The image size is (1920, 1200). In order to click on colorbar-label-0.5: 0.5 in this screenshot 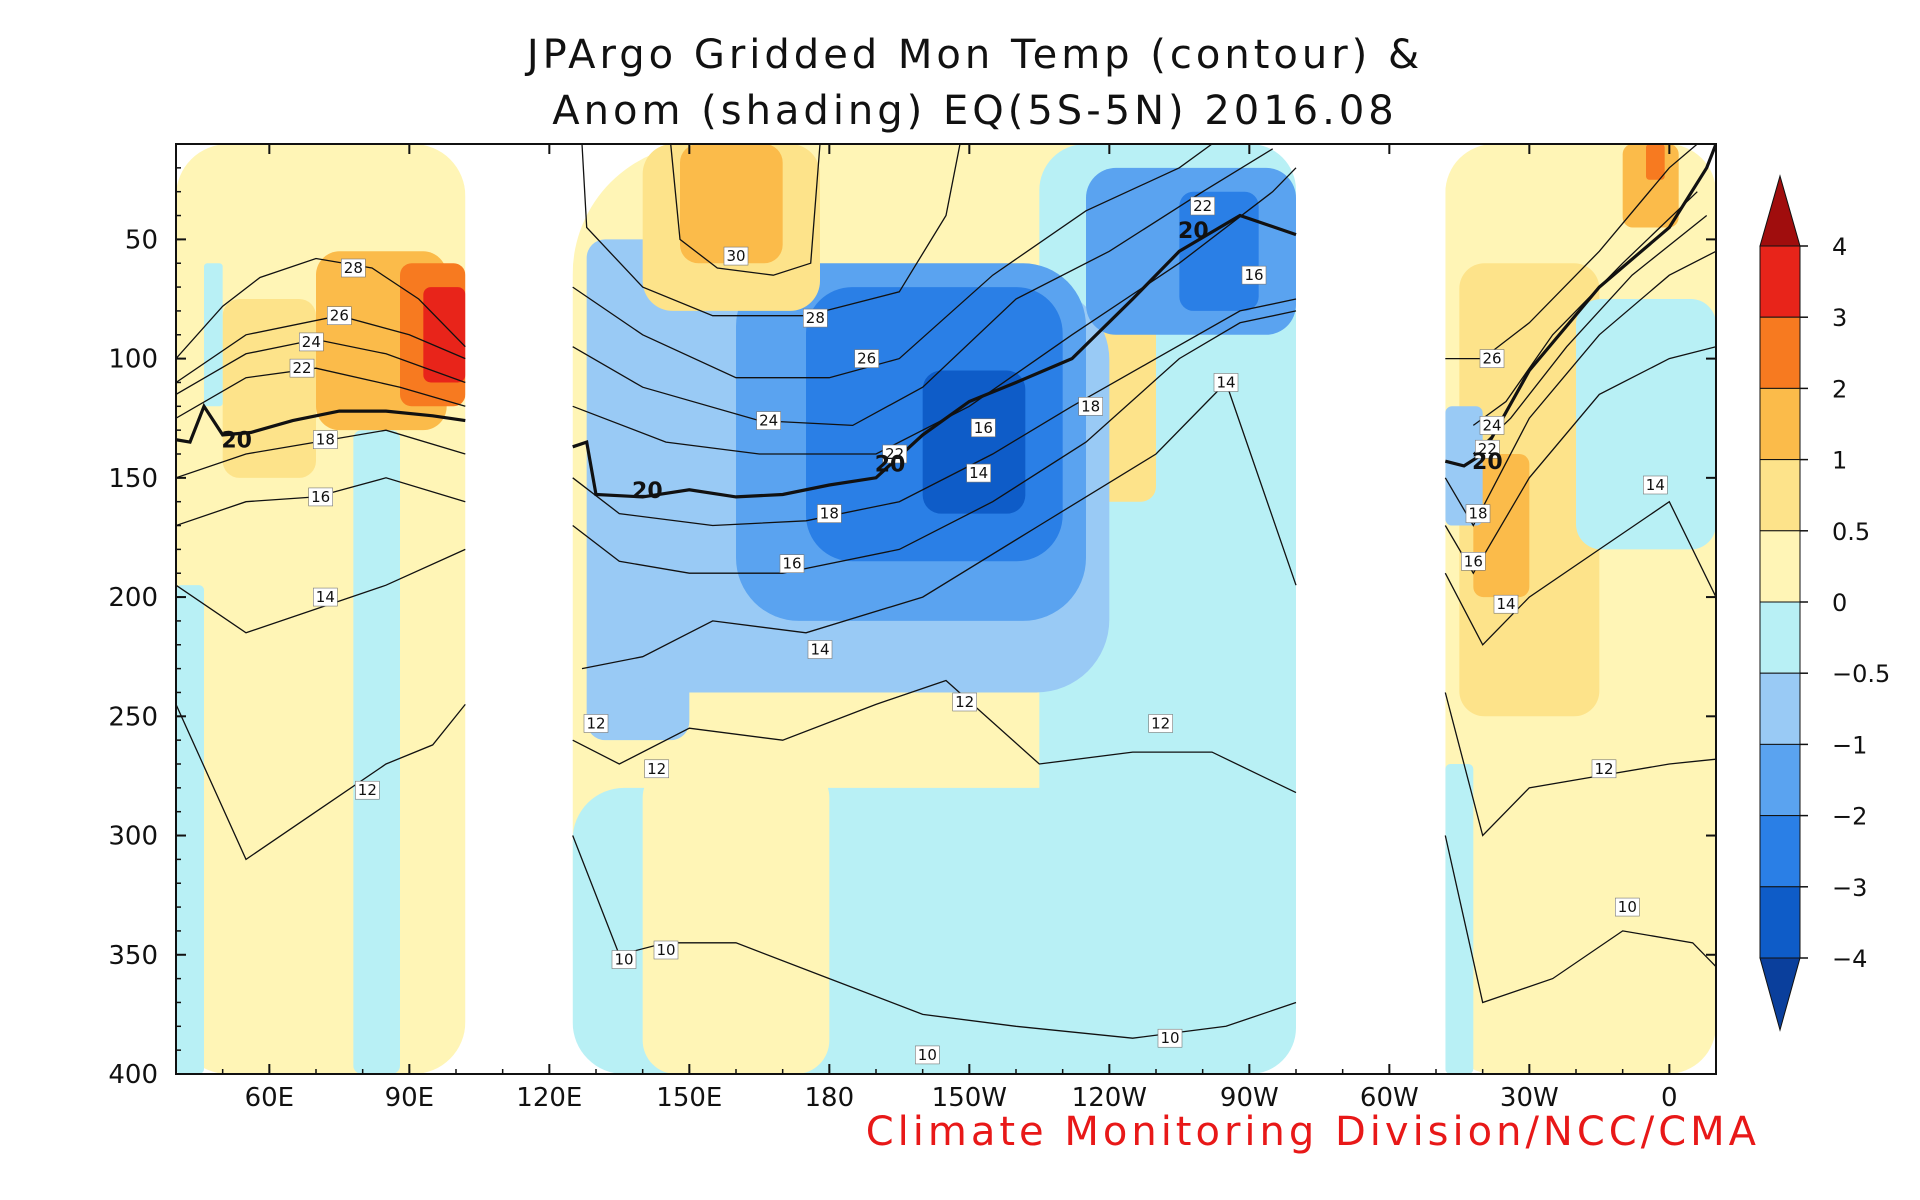, I will do `click(1851, 532)`.